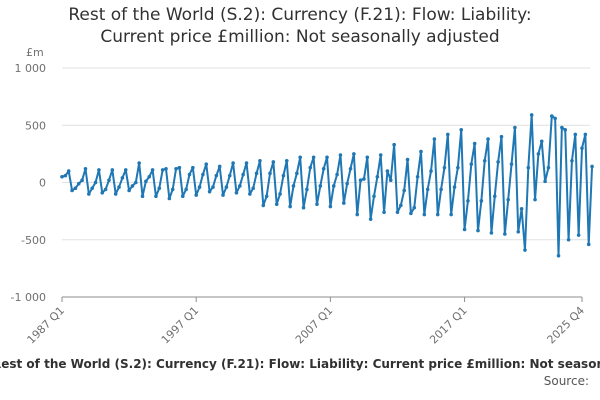  Describe the element at coordinates (28, 183) in the screenshot. I see `y-axis: 1 000 500 0 -500 -1 000` at that location.